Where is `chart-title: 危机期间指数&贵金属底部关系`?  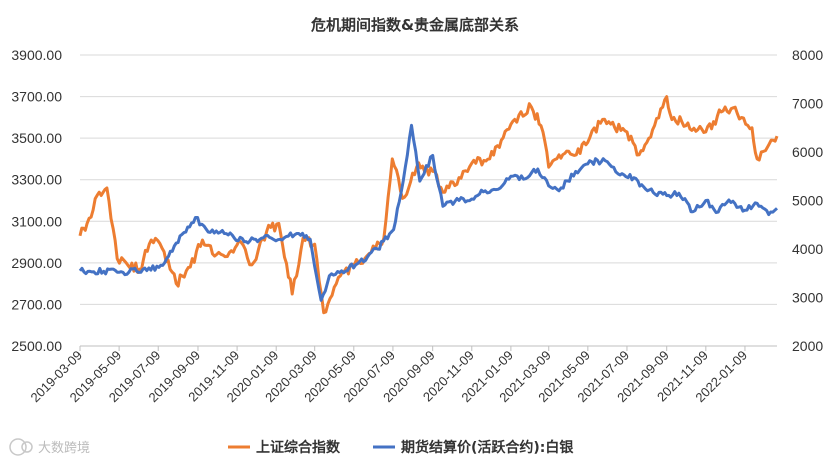
chart-title: 危机期间指数&贵金属底部关系 is located at coordinates (415, 25).